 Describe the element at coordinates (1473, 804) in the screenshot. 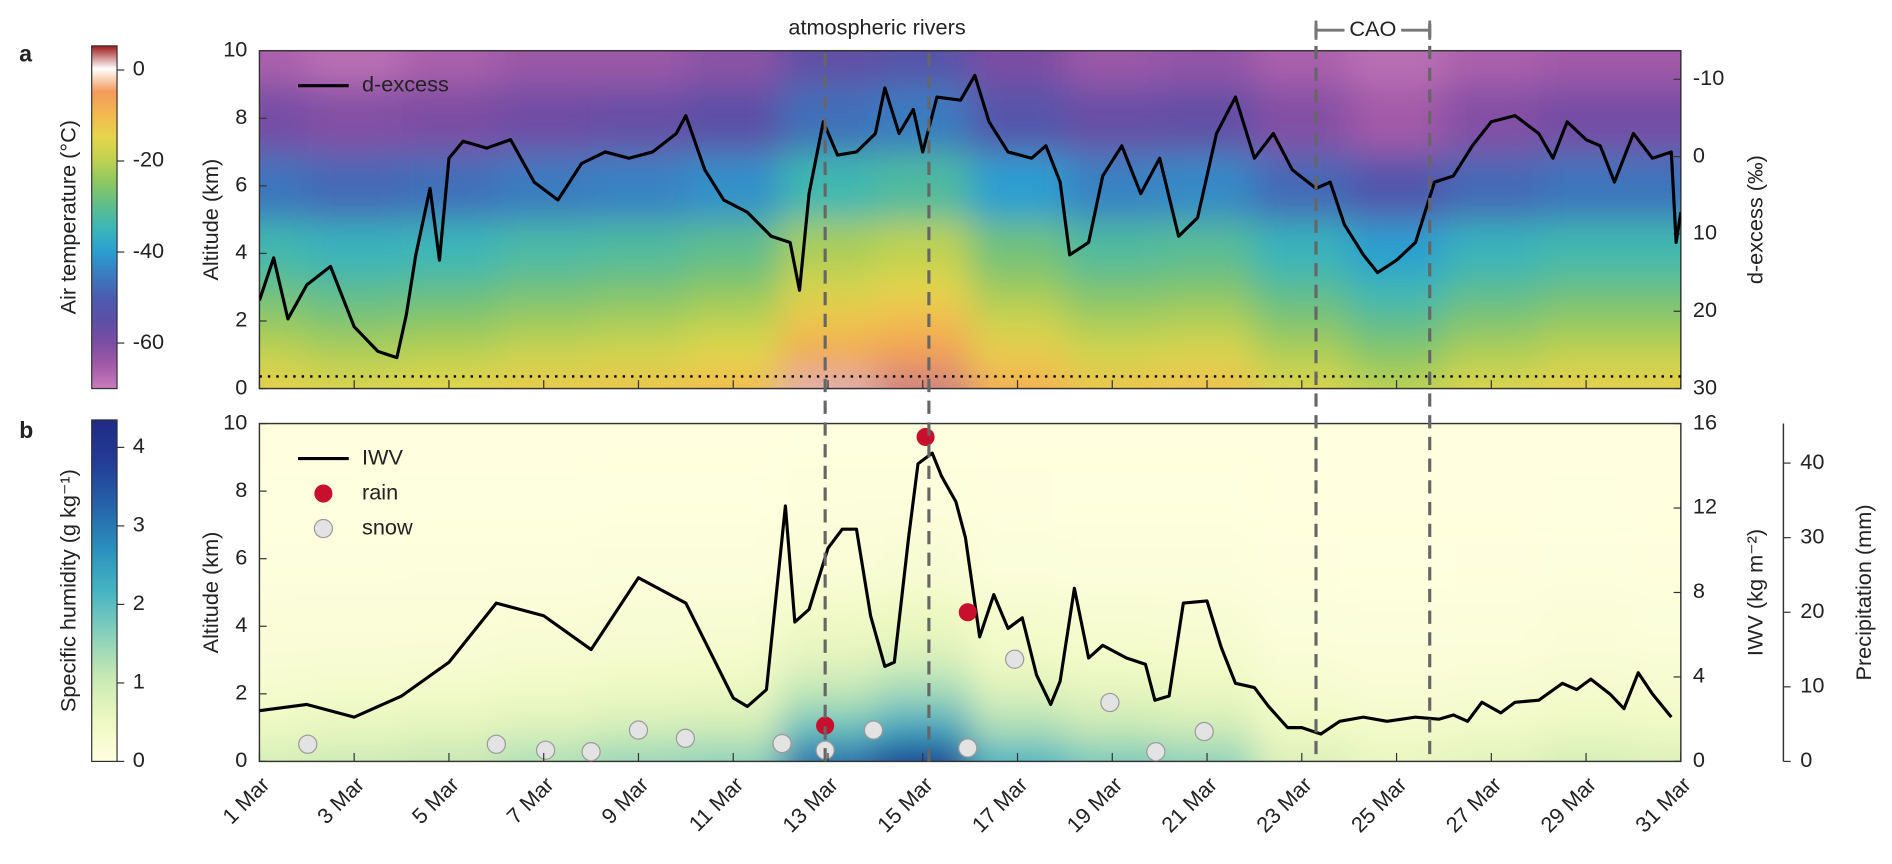

I see `x-tick-label: 27 Mar` at that location.